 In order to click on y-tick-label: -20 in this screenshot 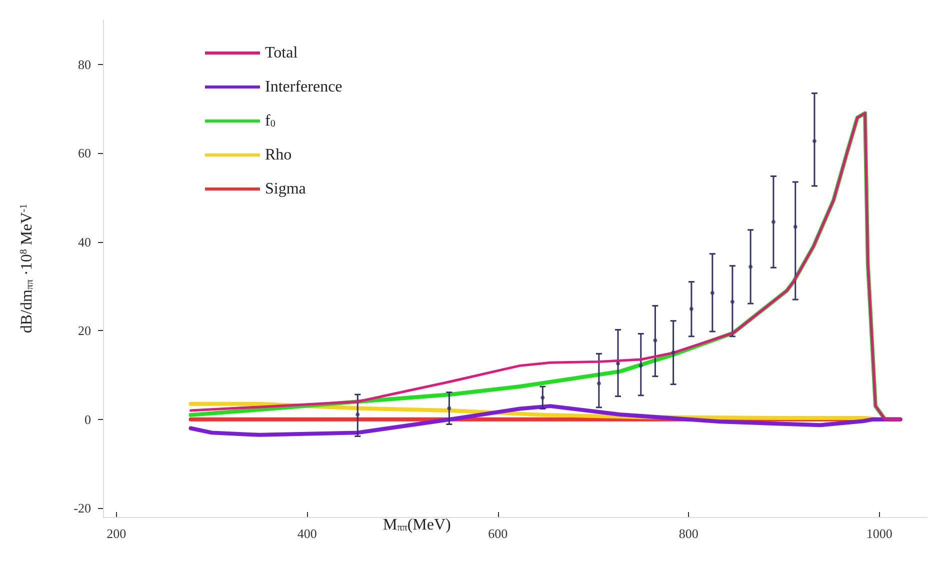, I will do `click(82, 508)`.